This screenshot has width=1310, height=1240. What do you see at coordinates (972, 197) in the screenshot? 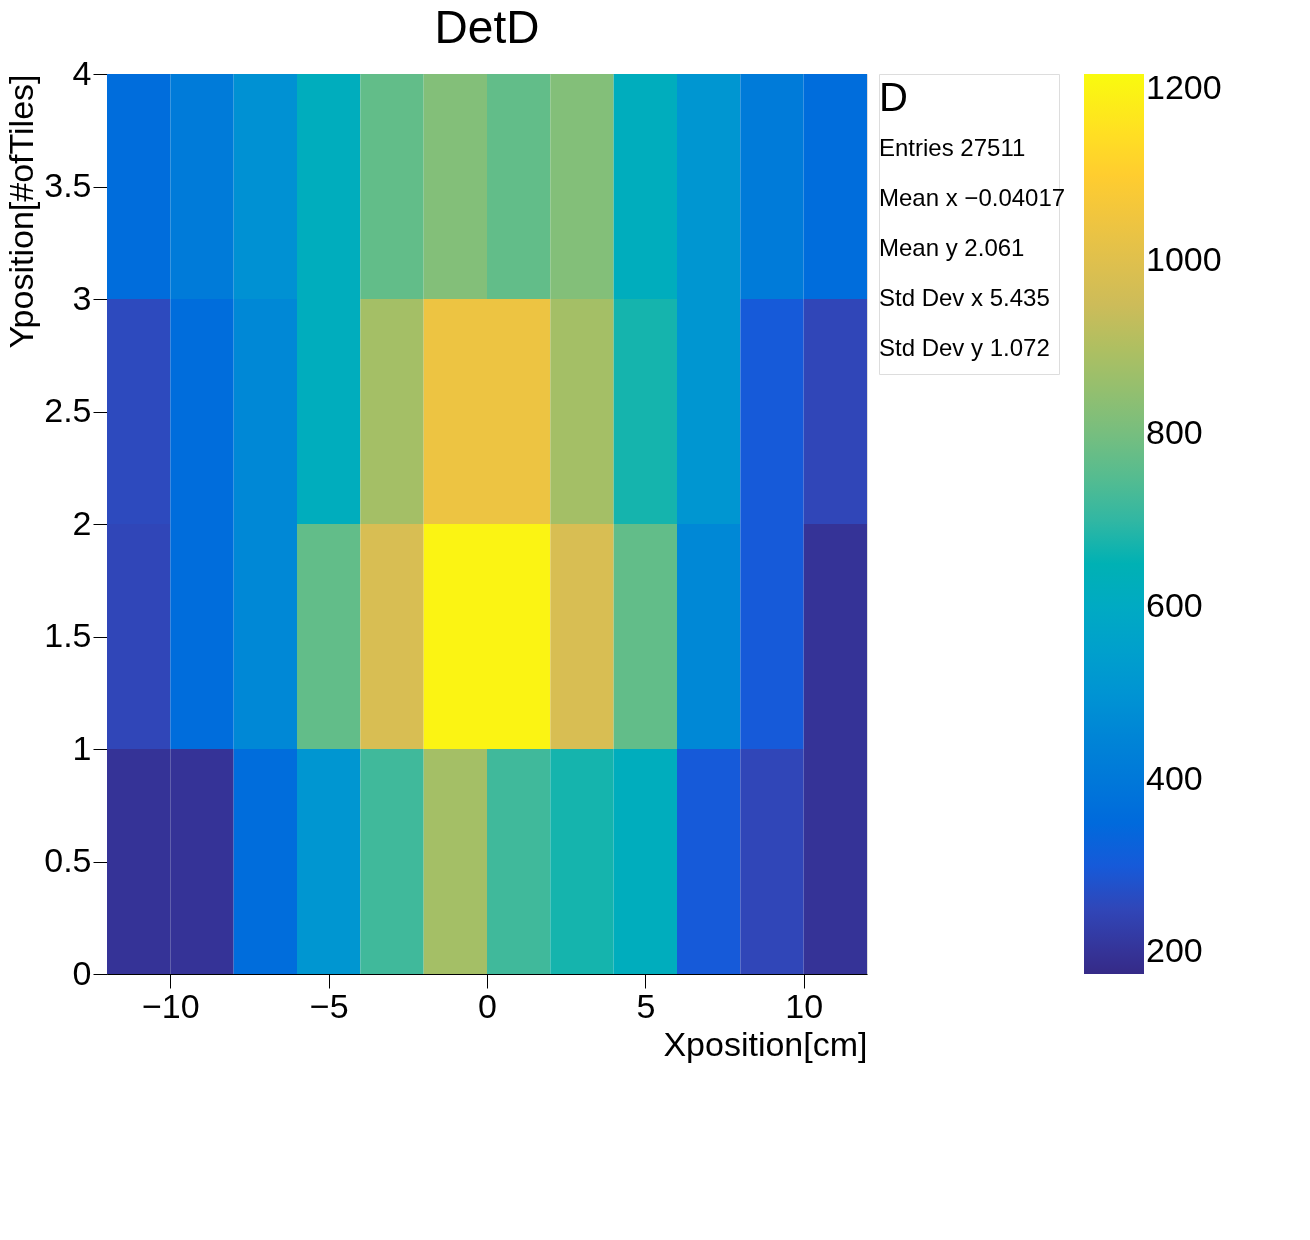
I see `text: Mean x −0.04017` at bounding box center [972, 197].